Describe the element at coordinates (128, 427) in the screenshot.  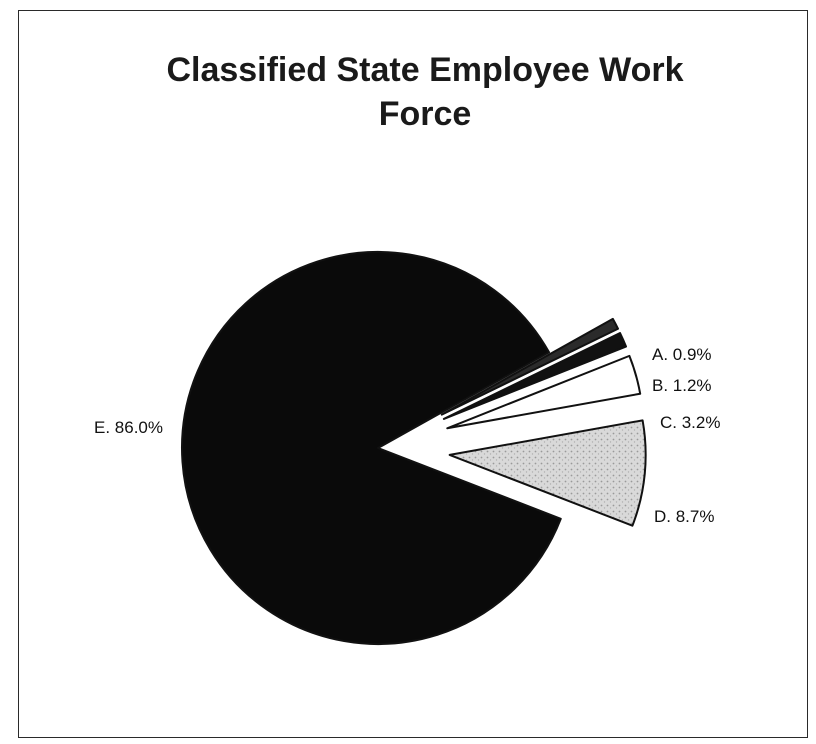
I see `slice-label-e: E. 86.0%` at that location.